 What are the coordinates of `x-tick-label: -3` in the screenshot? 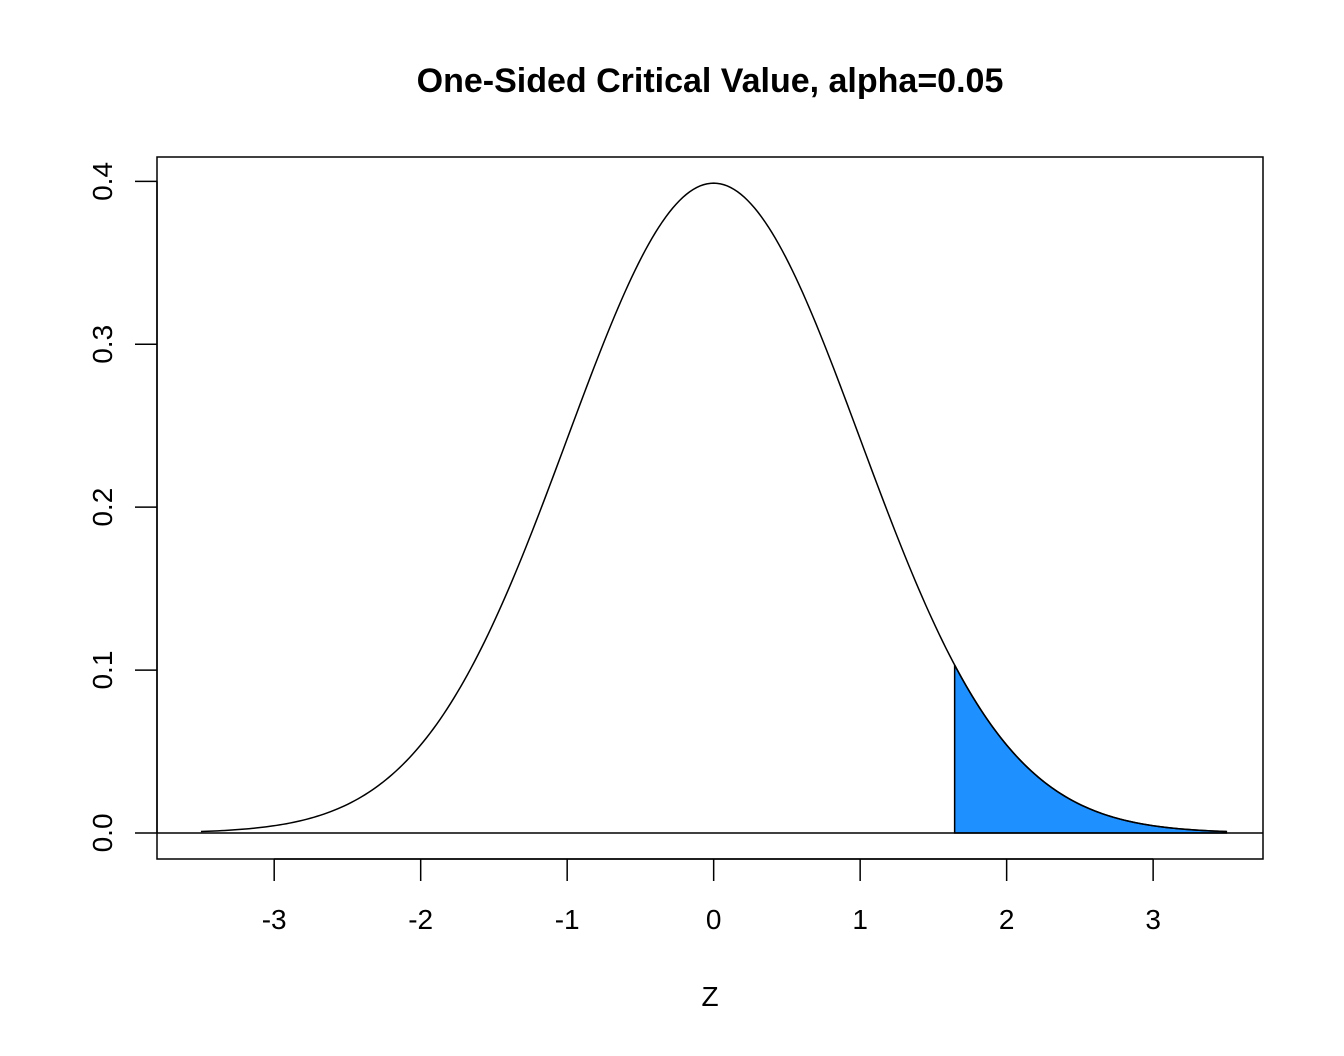 It's located at (274, 919).